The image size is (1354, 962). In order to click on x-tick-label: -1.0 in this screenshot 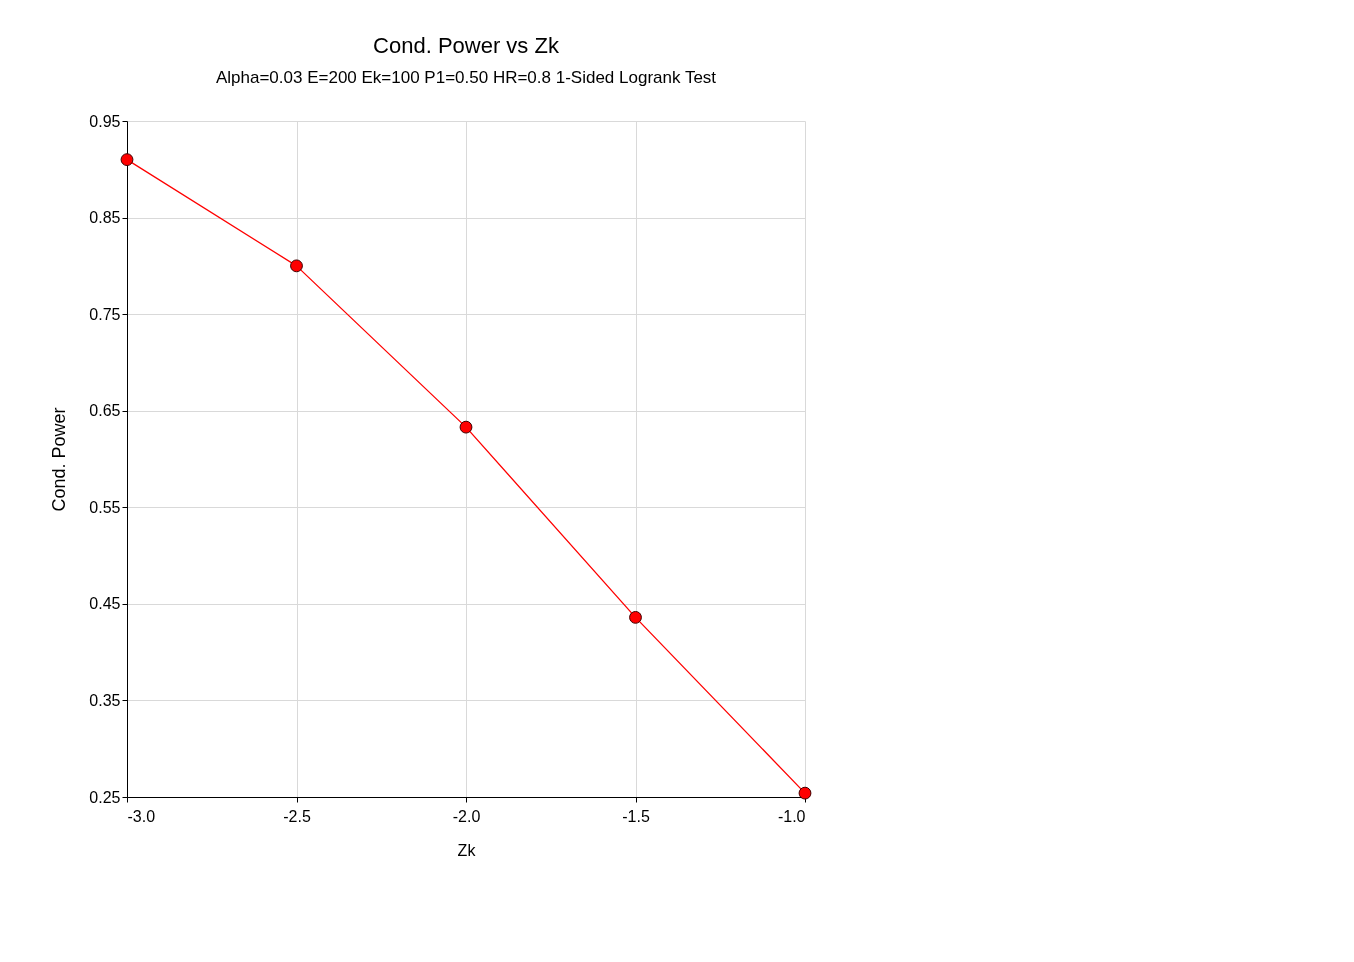, I will do `click(791, 816)`.